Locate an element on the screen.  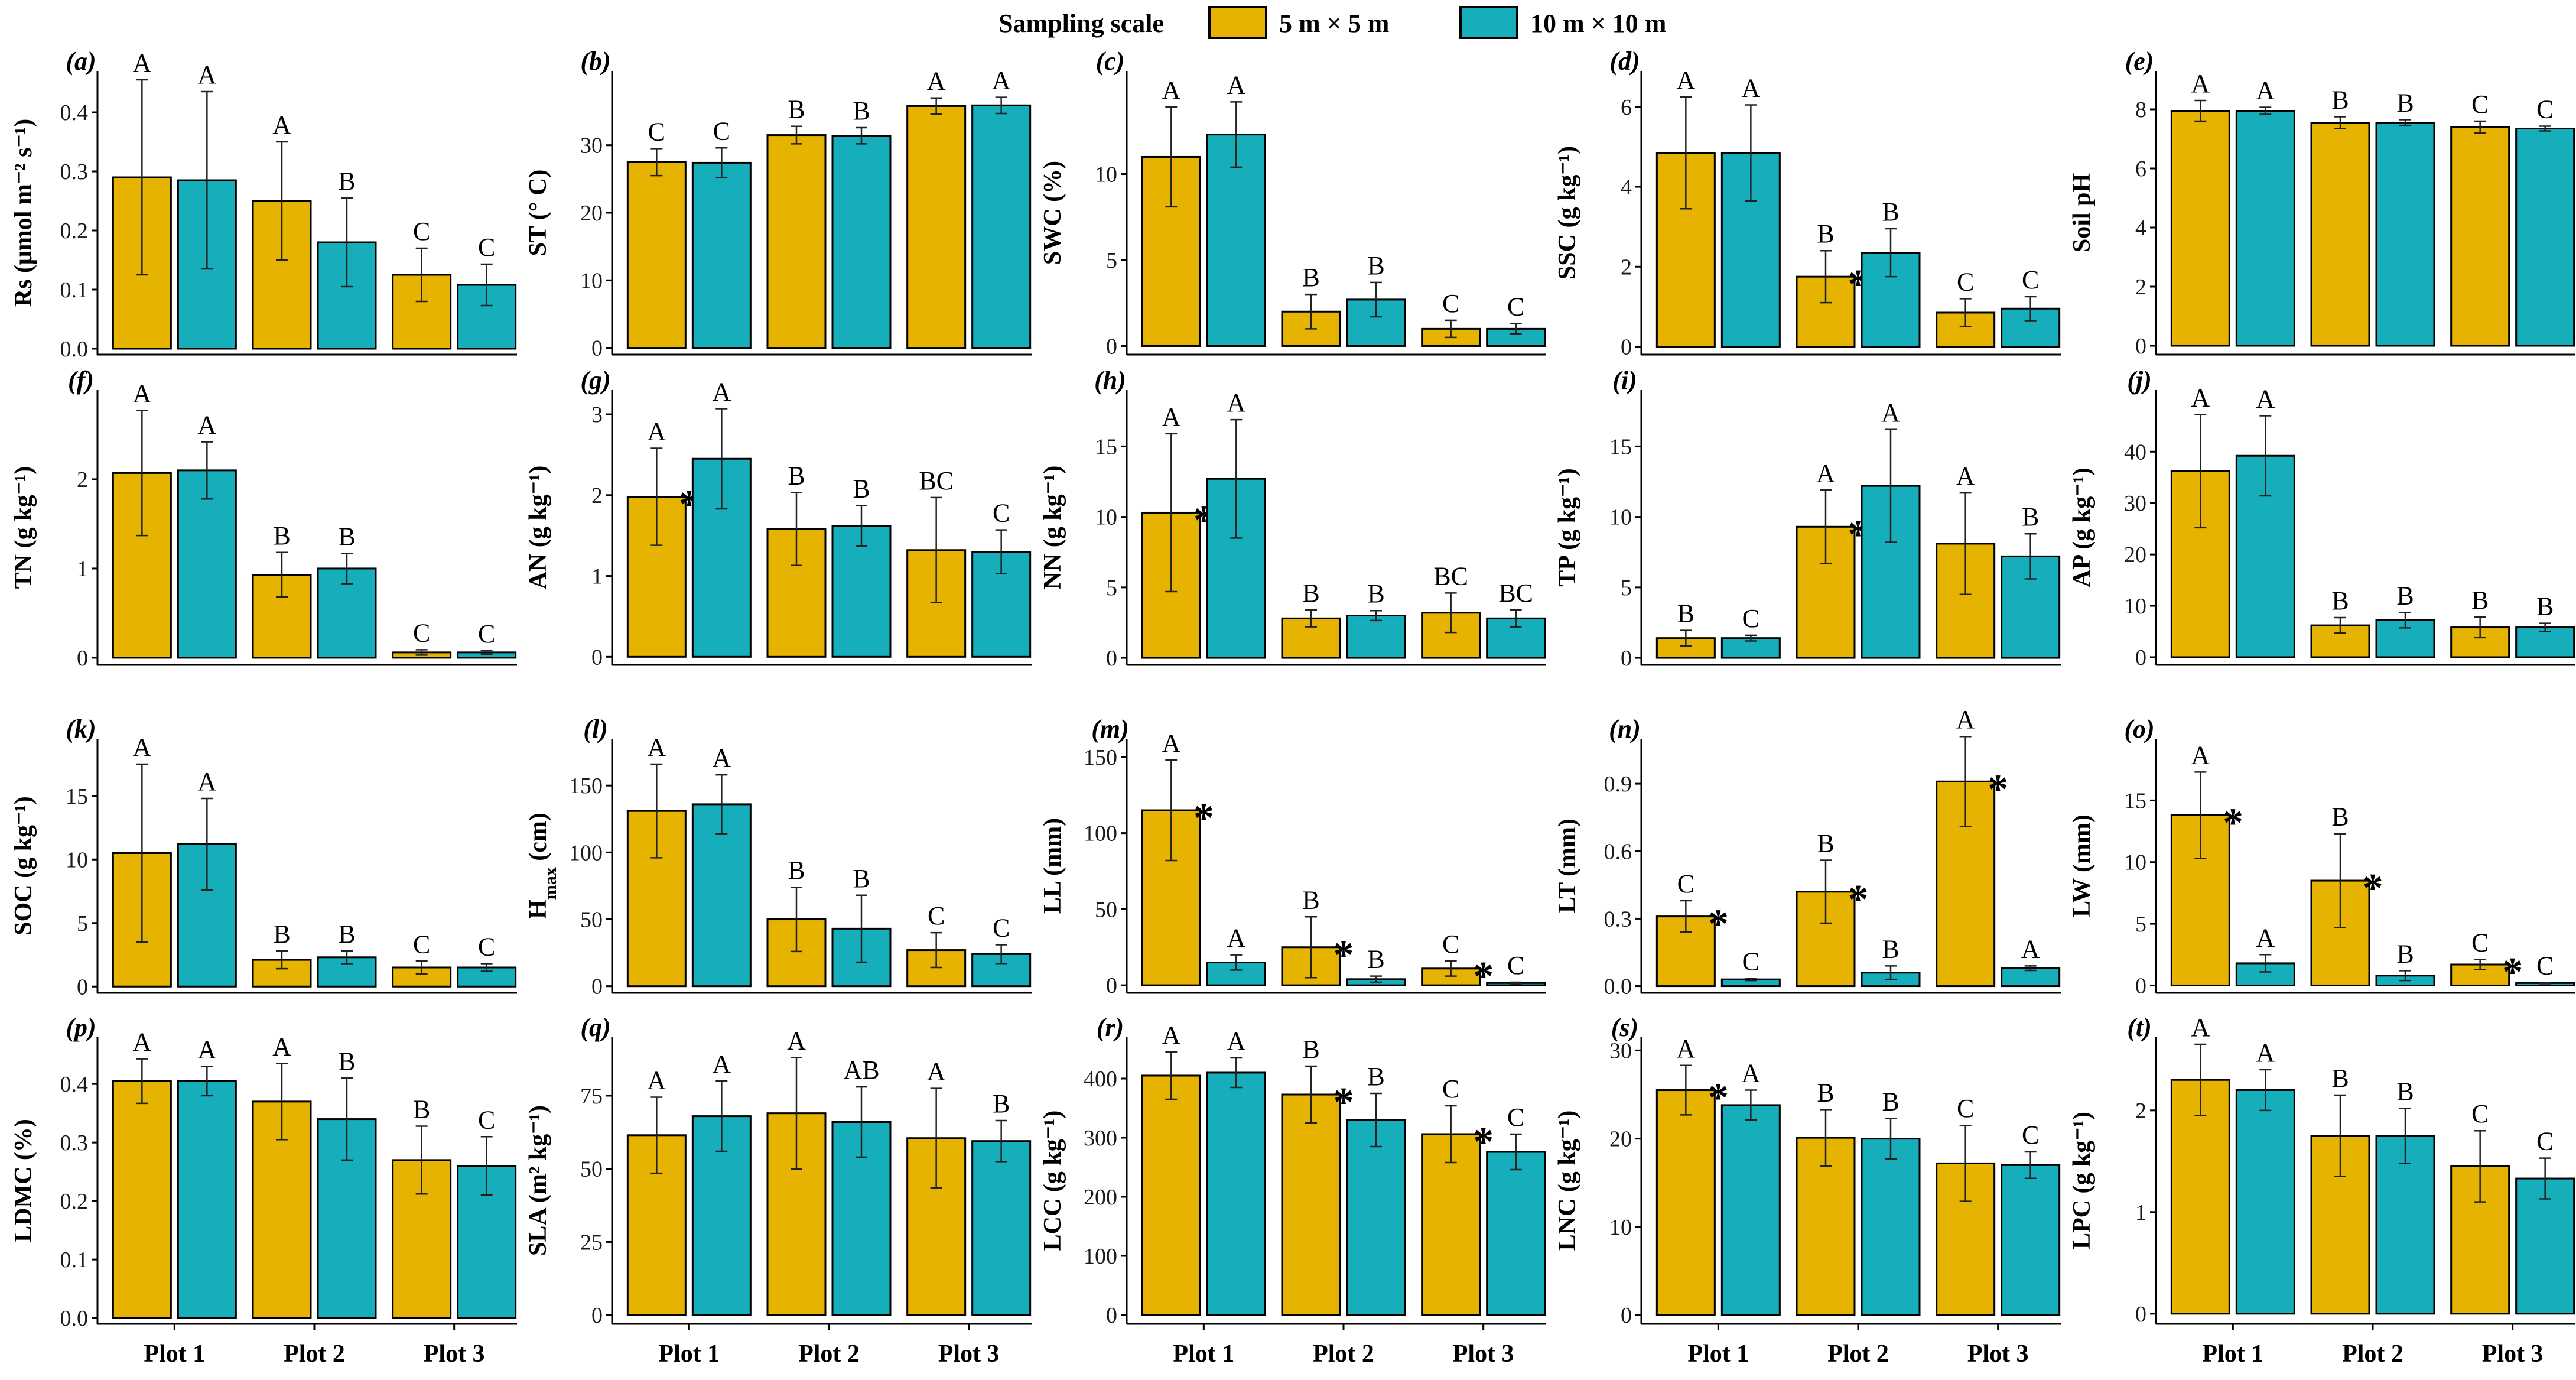
legend-swatch-5m is located at coordinates (1238, 22).